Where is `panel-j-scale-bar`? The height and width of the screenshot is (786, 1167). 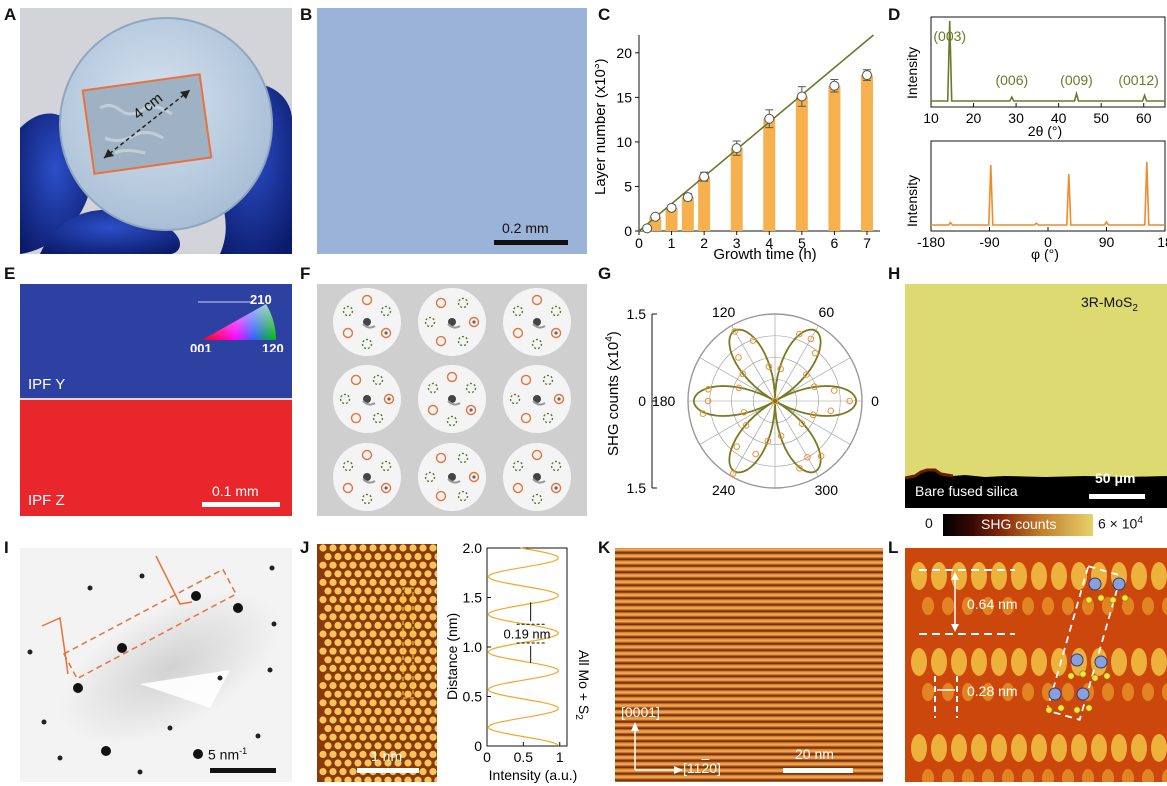
panel-j-scale-bar is located at coordinates (388, 770).